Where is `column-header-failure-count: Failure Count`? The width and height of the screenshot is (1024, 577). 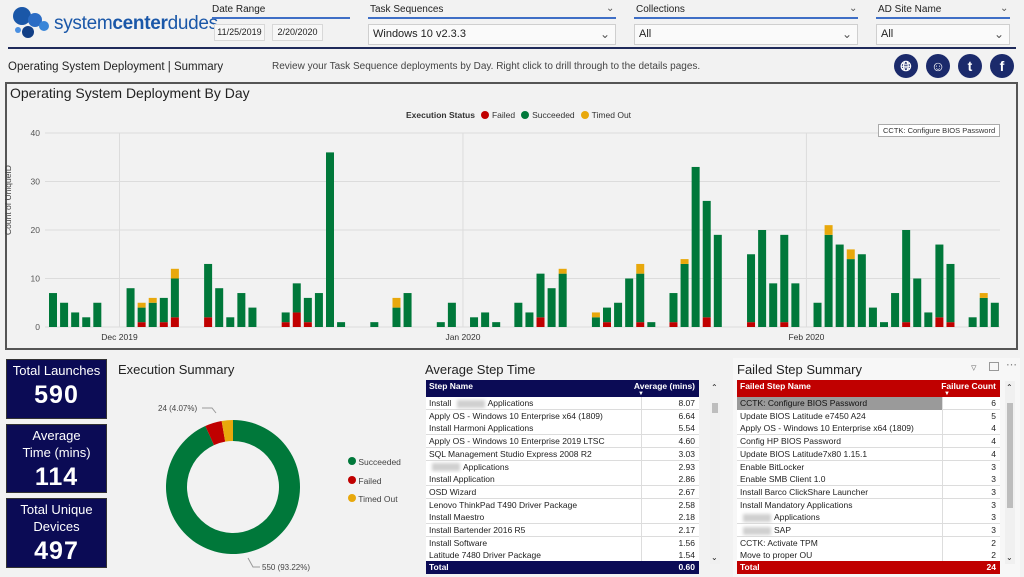 column-header-failure-count: Failure Count is located at coordinates (968, 386).